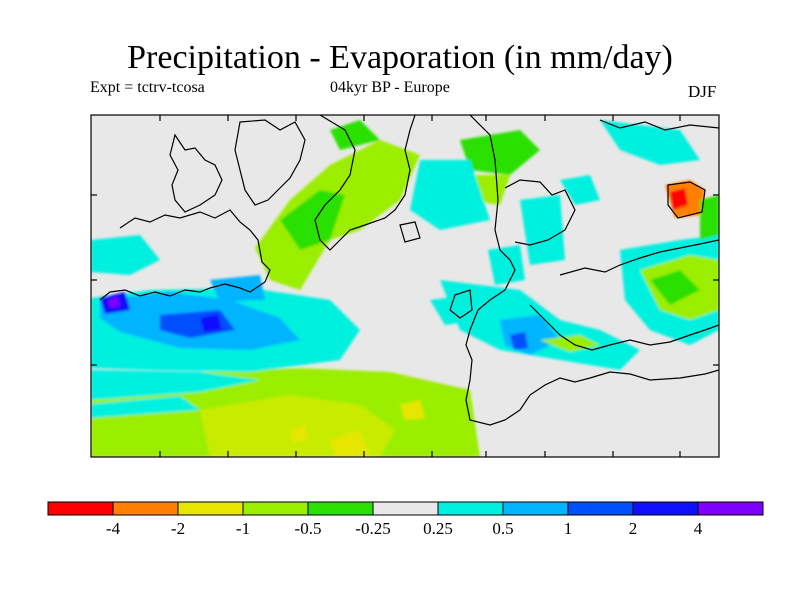 This screenshot has width=800, height=600. I want to click on legend-label: -4, so click(113, 528).